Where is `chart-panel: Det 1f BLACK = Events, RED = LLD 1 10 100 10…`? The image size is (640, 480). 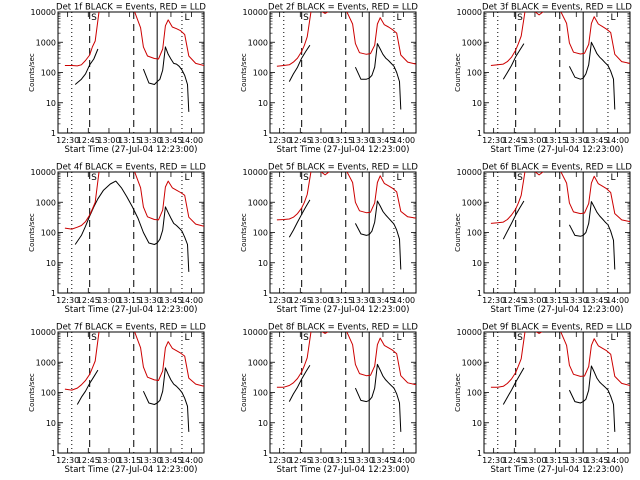 chart-panel: Det 1f BLACK = Events, RED = LLD 1 10 100 10… is located at coordinates (117, 79).